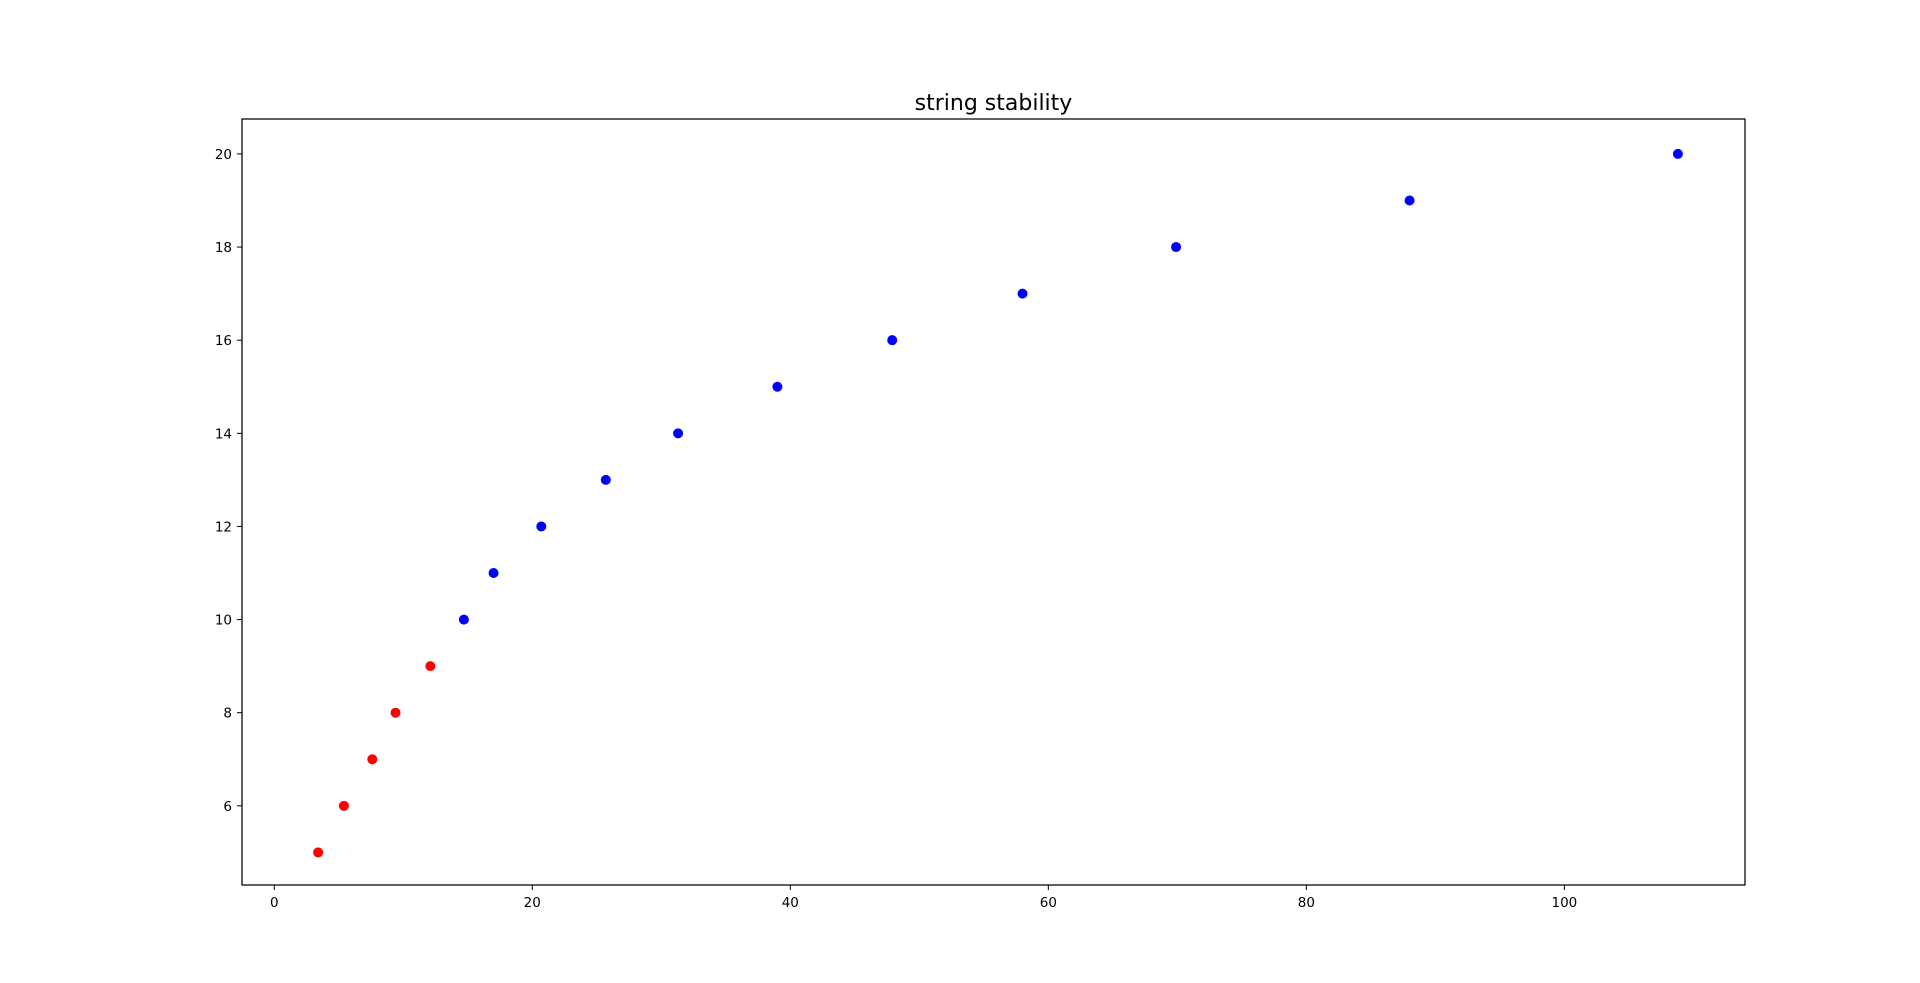 The width and height of the screenshot is (1920, 983). I want to click on y-axis: 6 8 10 12 14 16 18 20, so click(228, 481).